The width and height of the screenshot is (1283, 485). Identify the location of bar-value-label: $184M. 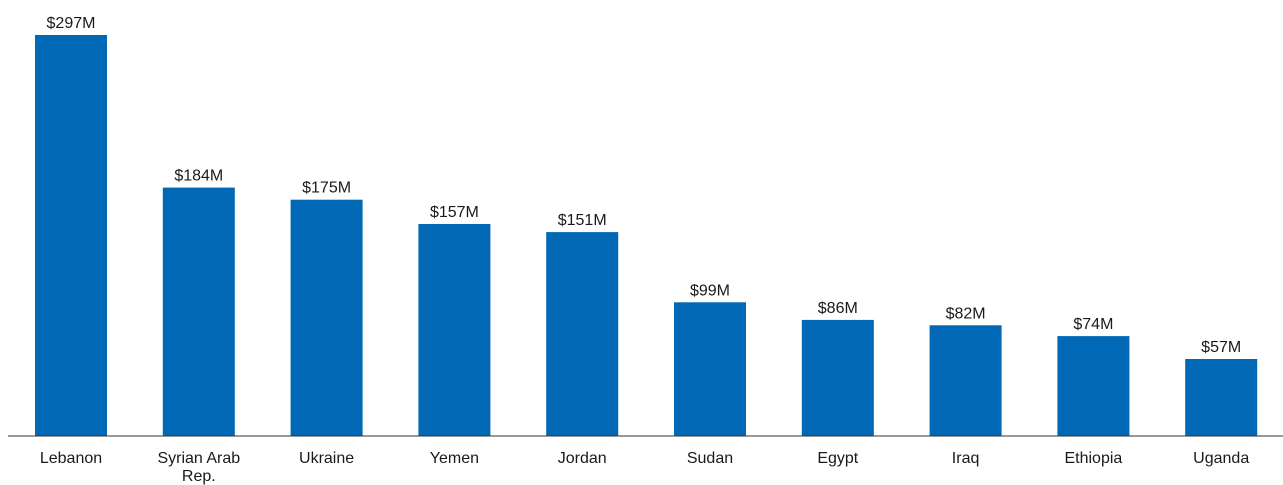
(198, 176).